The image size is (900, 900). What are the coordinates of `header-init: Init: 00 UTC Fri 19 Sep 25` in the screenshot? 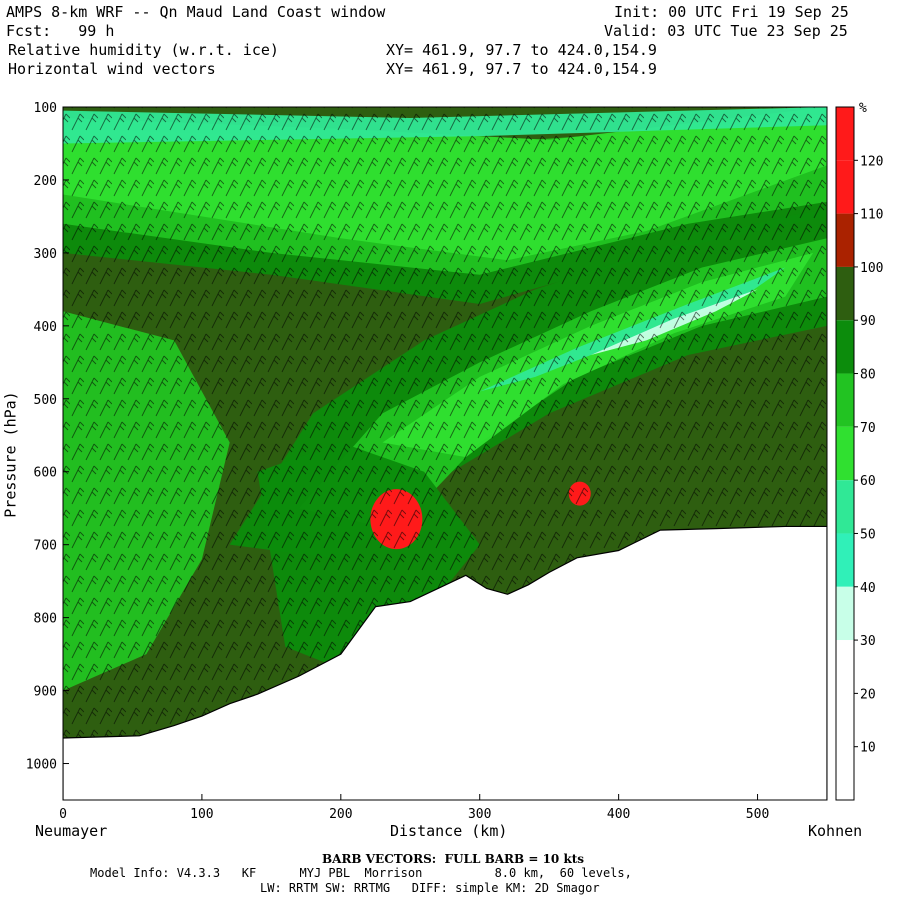 It's located at (731, 12).